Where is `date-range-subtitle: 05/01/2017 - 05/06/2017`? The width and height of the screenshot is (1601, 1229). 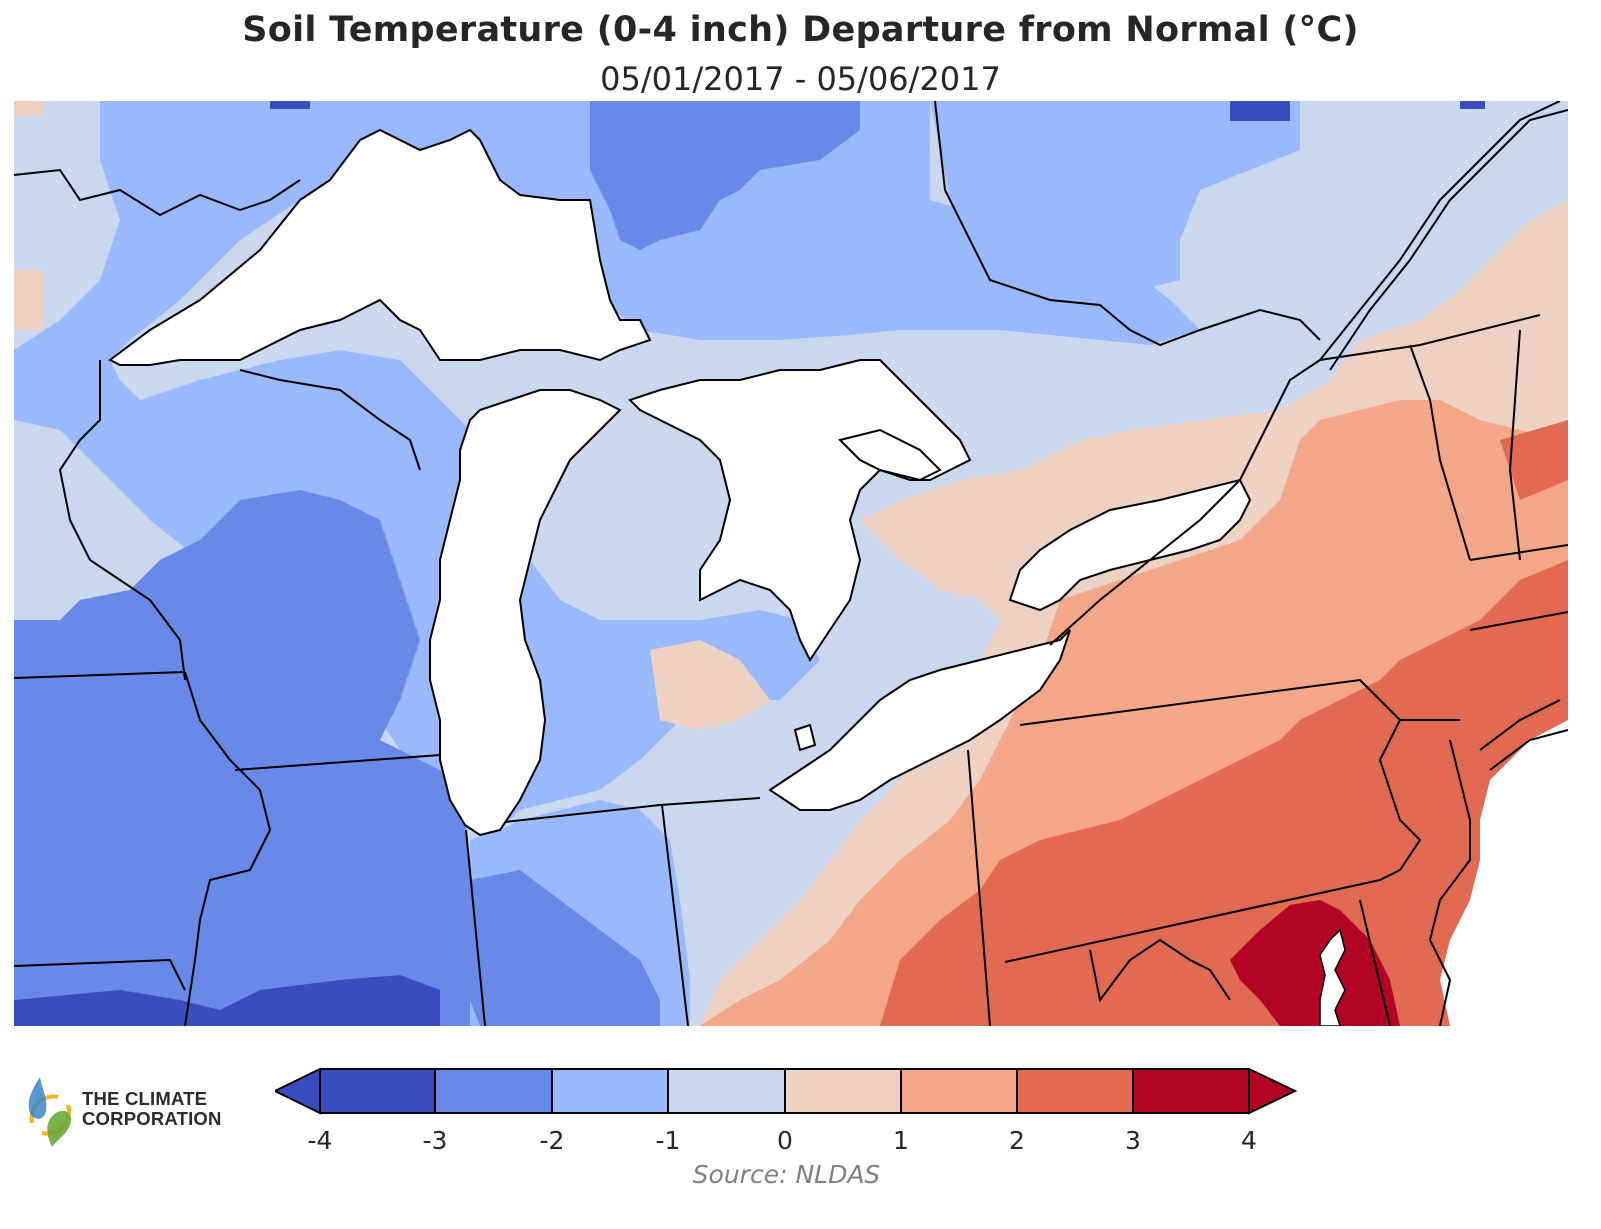
date-range-subtitle: 05/01/2017 - 05/06/2017 is located at coordinates (800, 79).